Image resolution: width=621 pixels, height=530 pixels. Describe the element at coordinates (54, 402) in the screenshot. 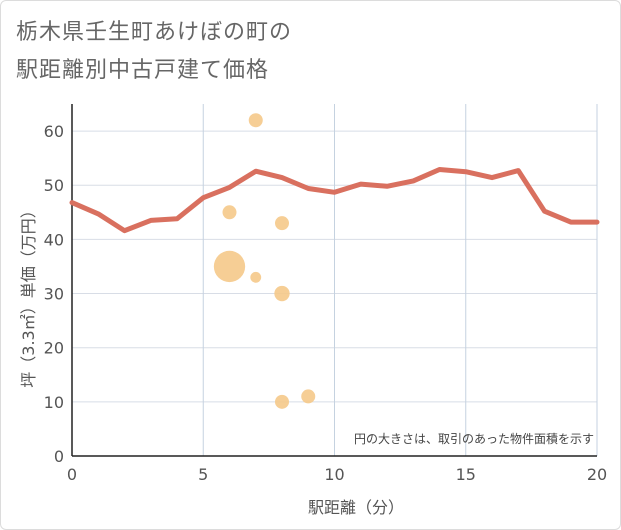

I see `y-tick-label: 10` at that location.